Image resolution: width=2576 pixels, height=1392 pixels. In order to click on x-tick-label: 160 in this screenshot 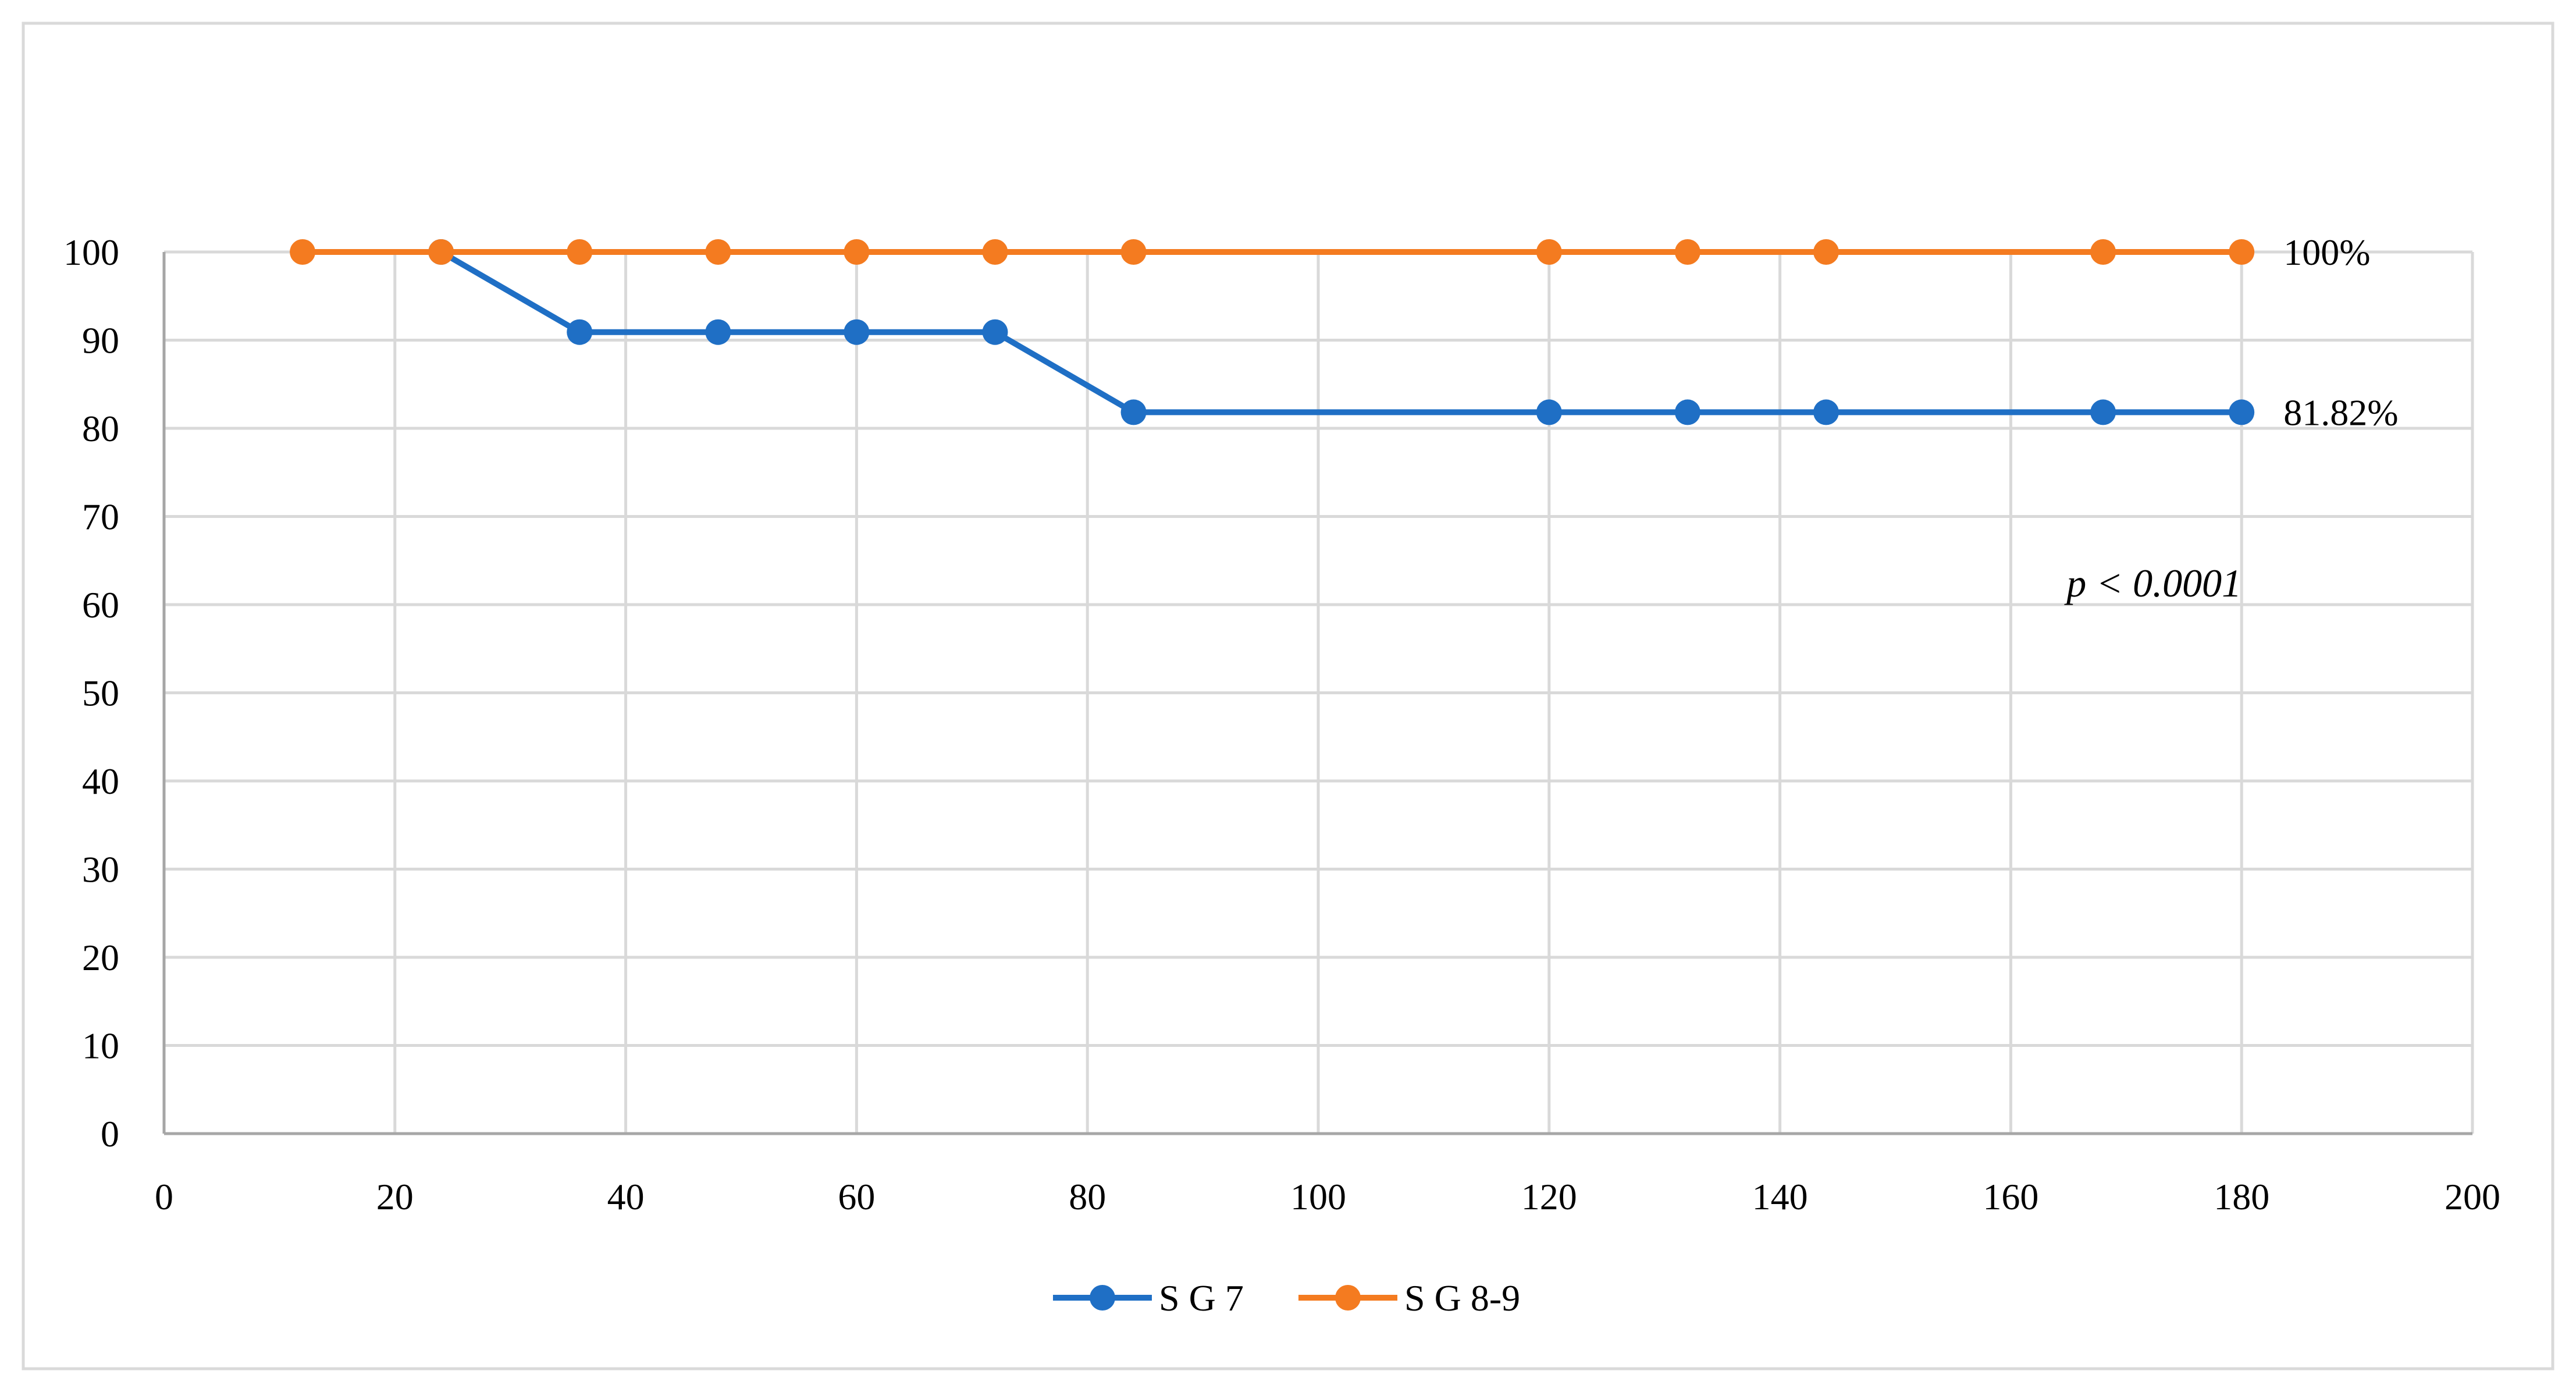, I will do `click(2010, 1196)`.